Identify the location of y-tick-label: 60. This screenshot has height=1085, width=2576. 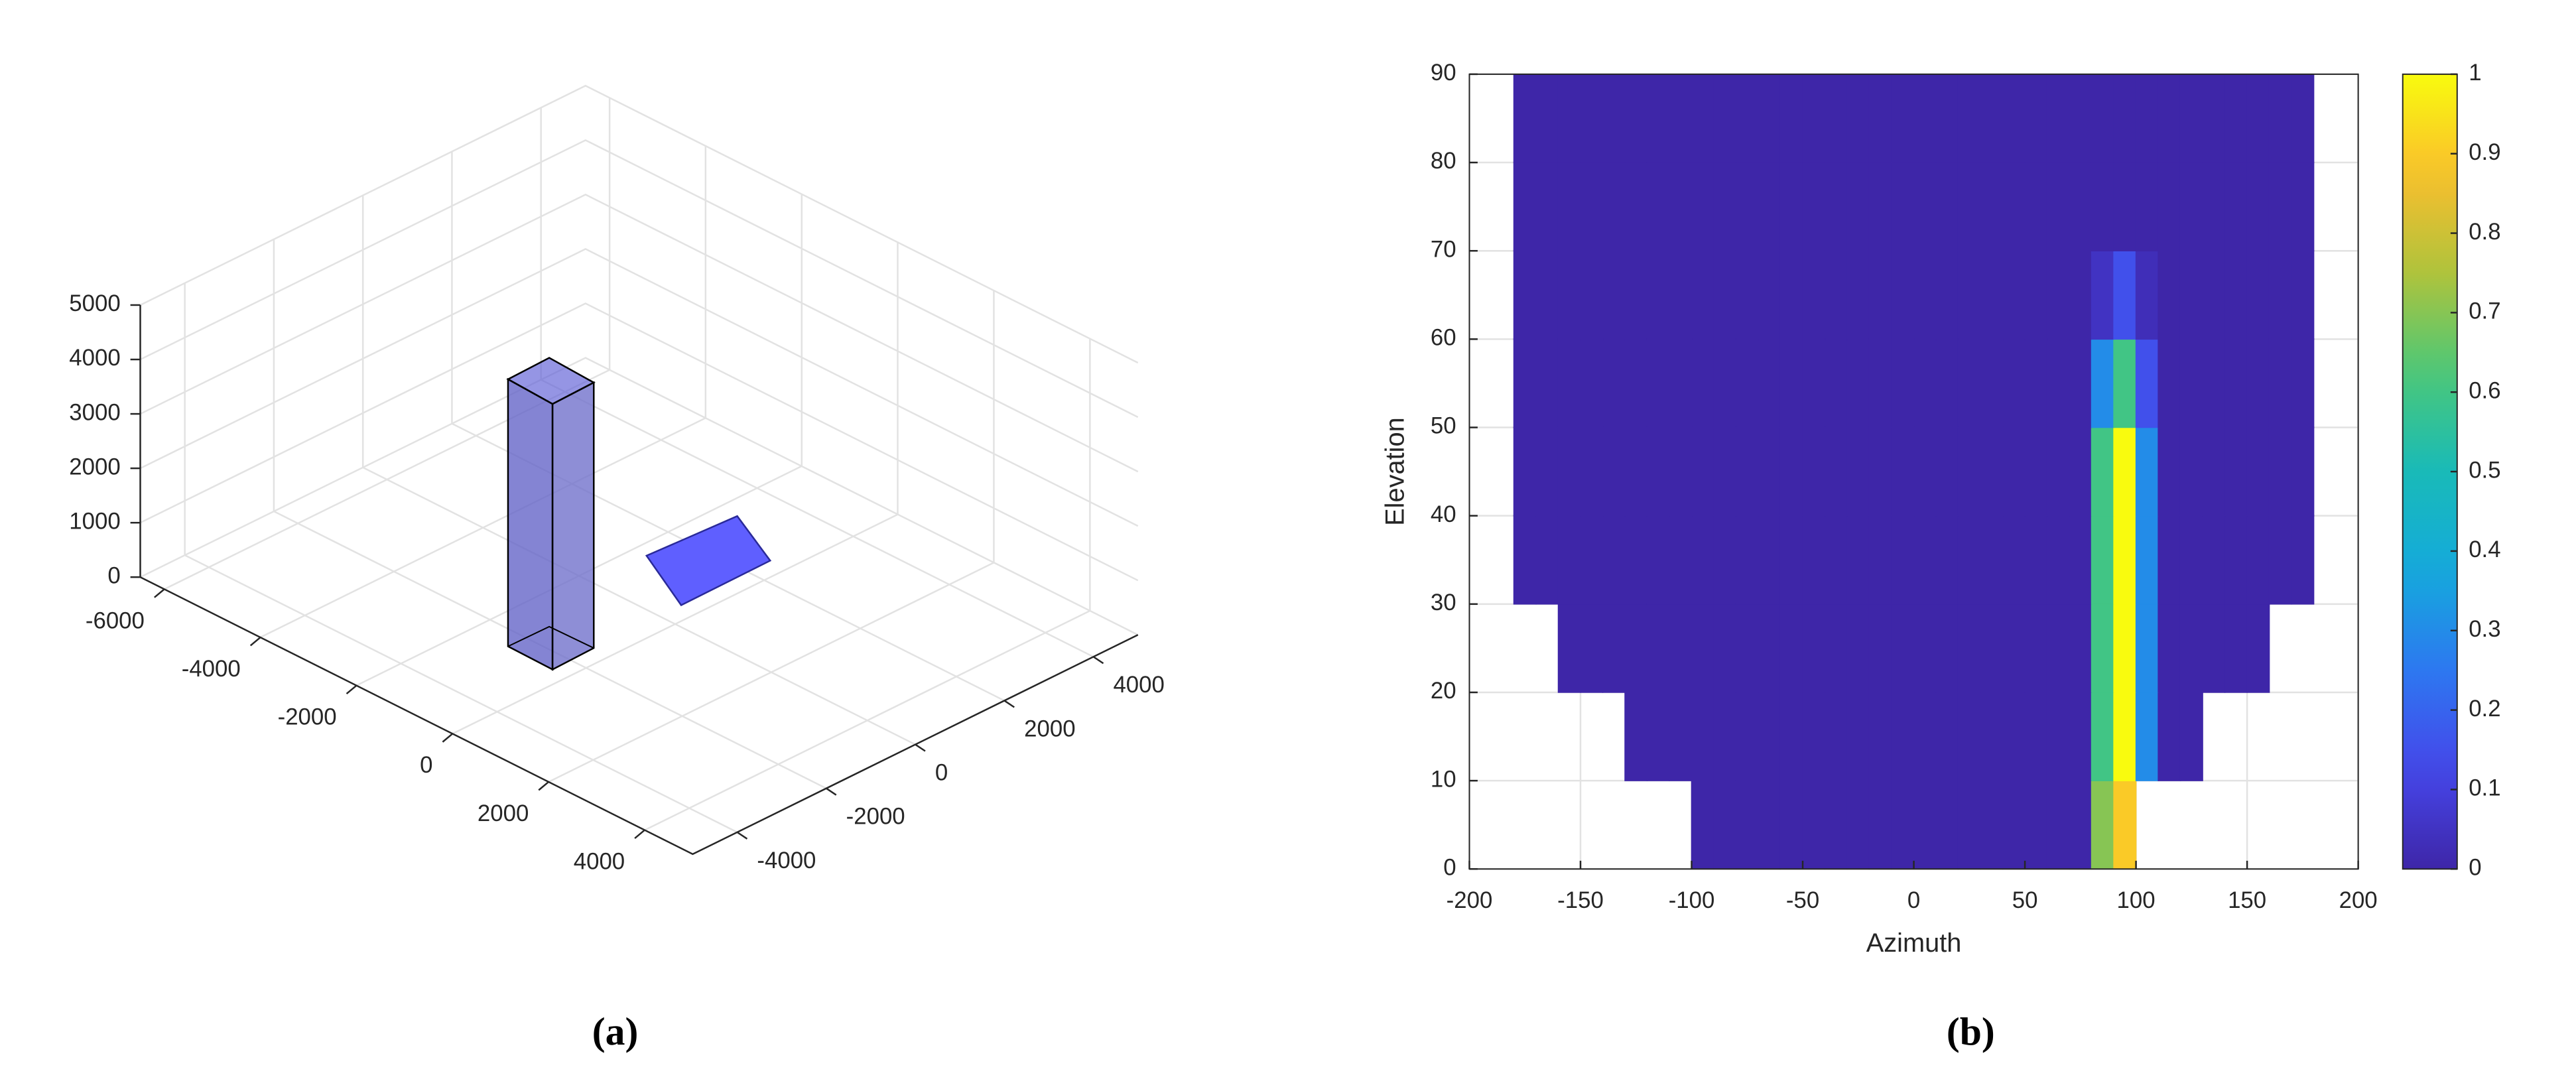
(1443, 338).